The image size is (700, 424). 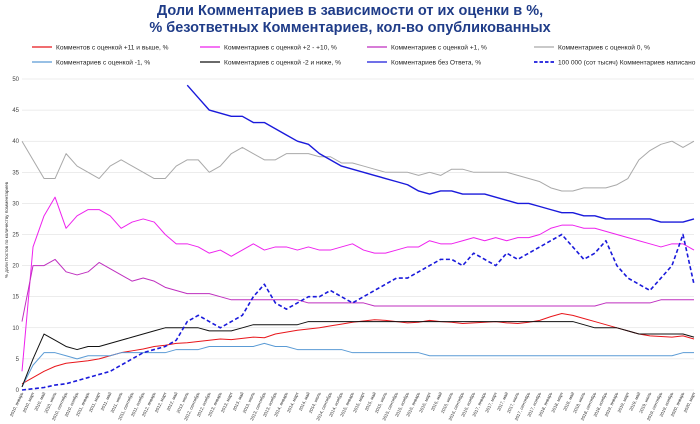 What do you see at coordinates (17, 404) in the screenshot?
I see `x-tick-label: 2010, январь` at bounding box center [17, 404].